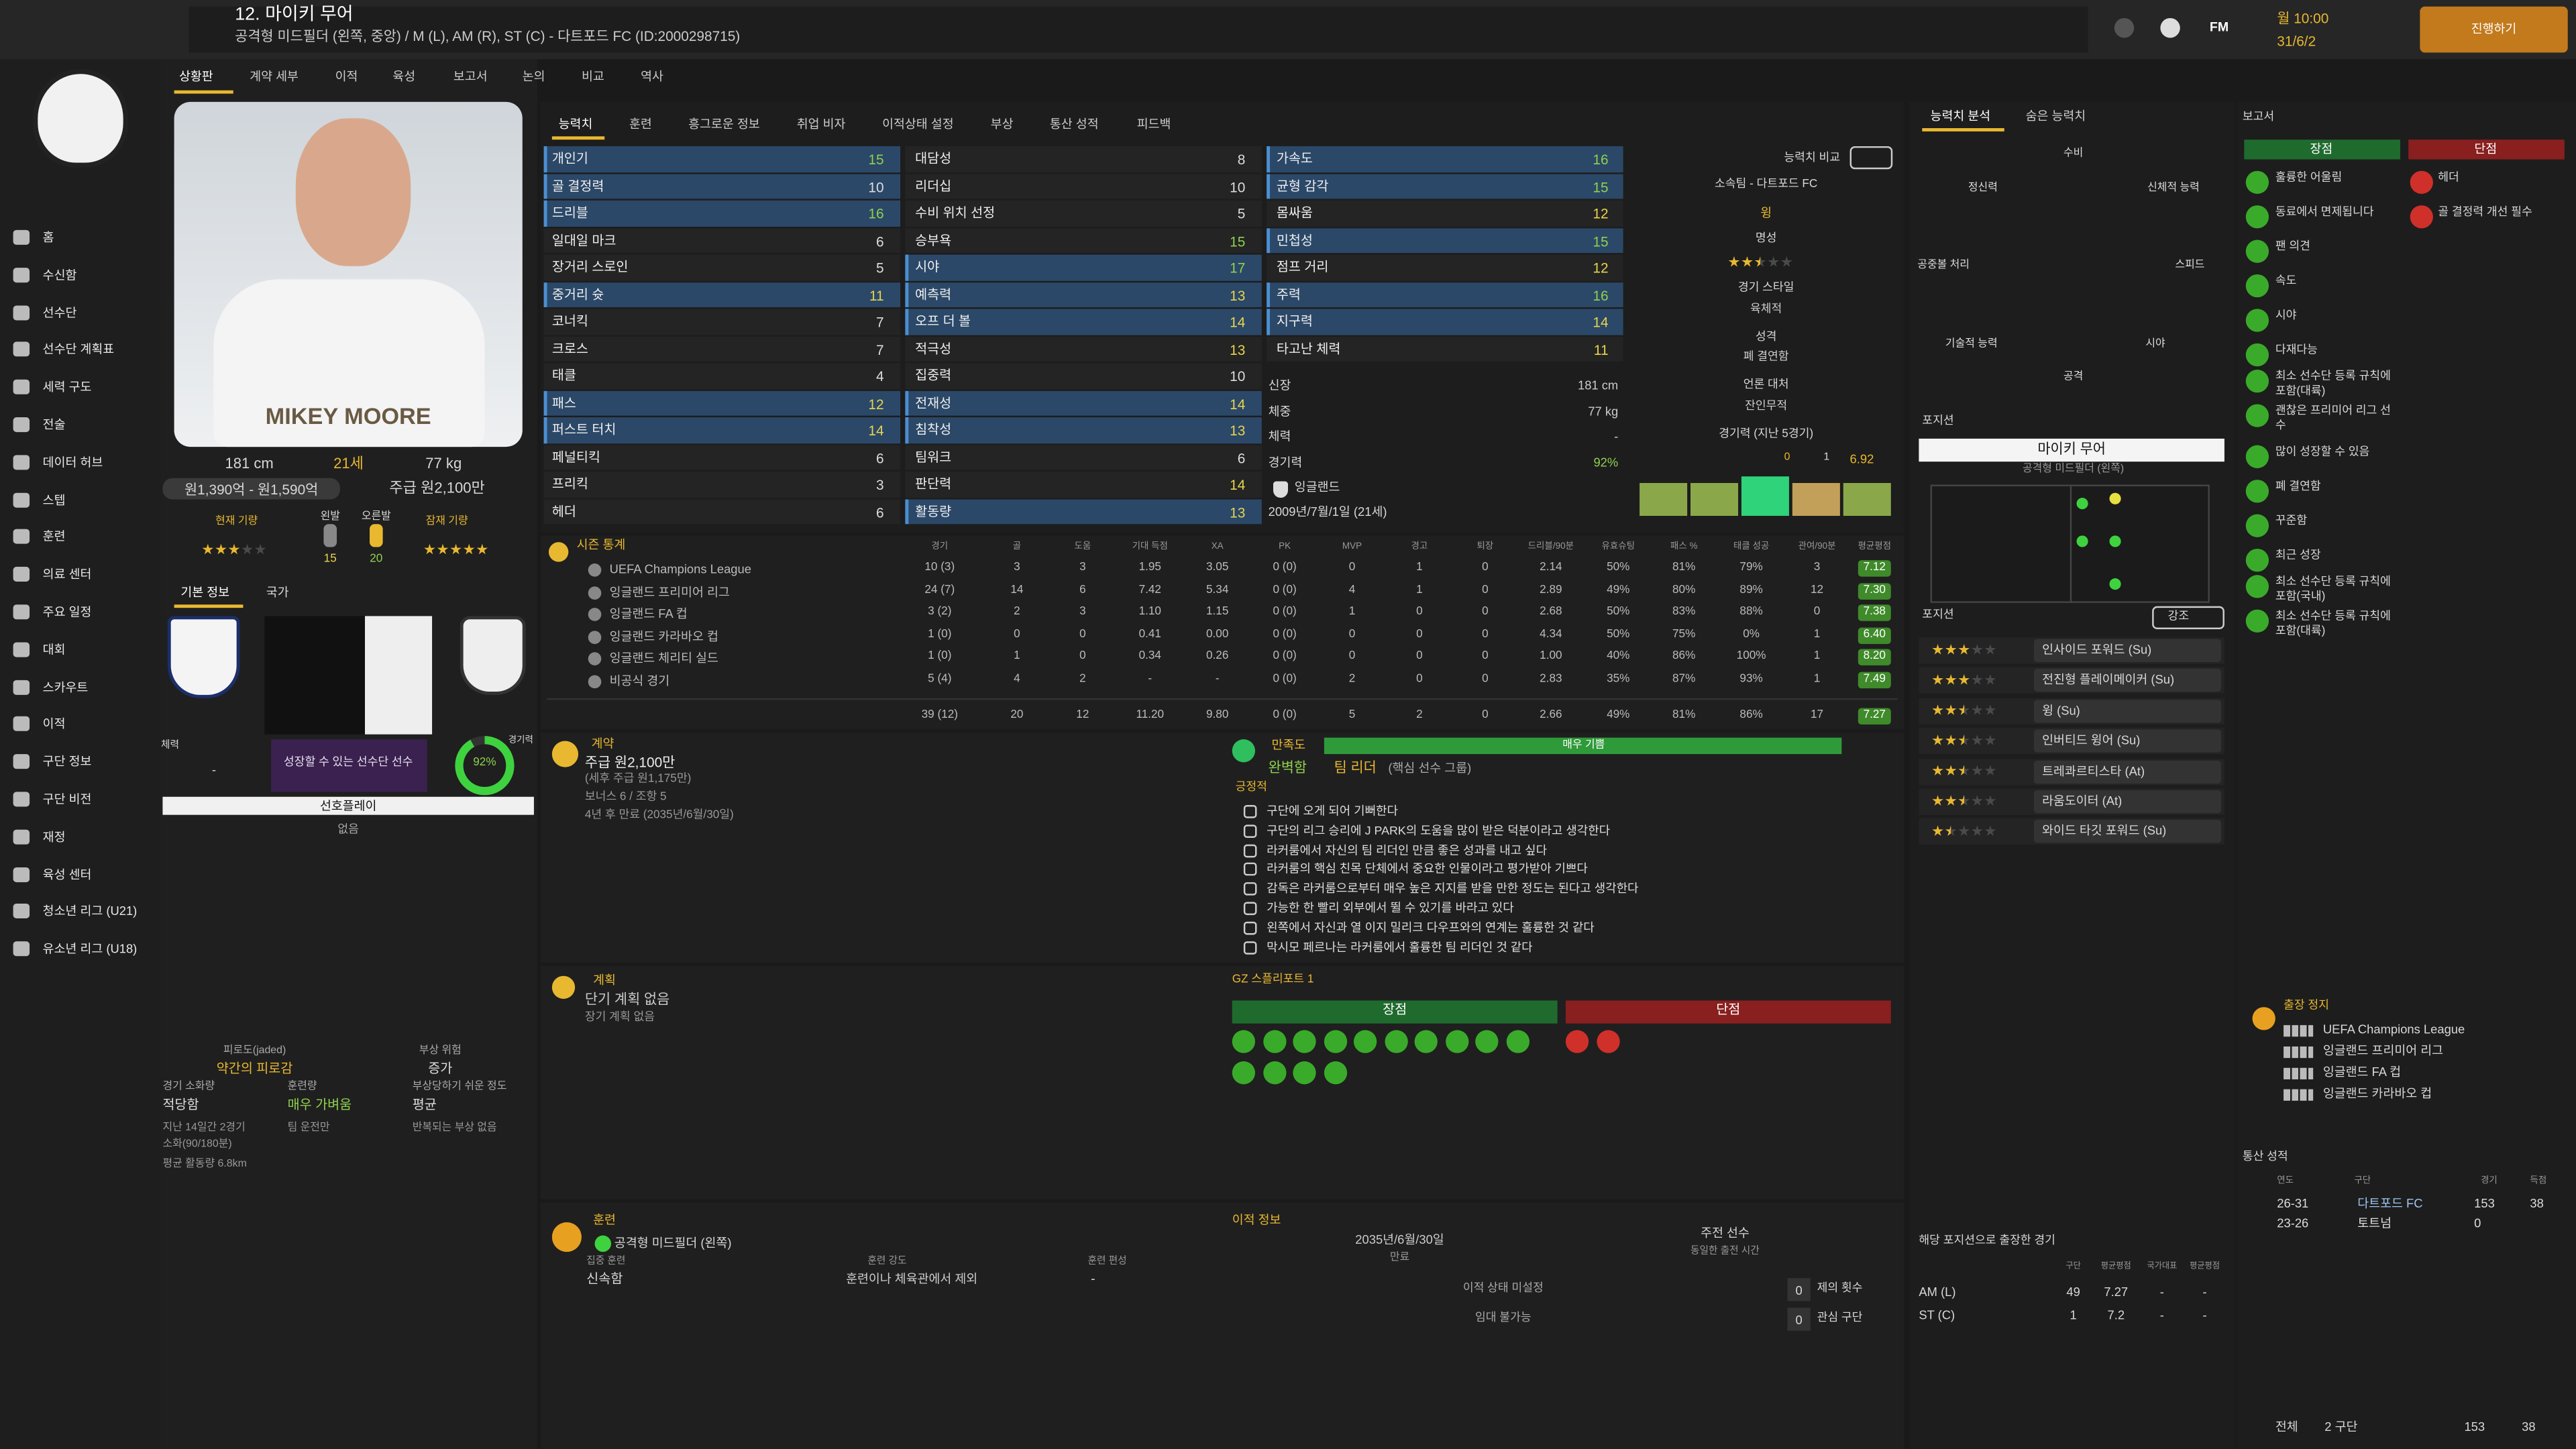  What do you see at coordinates (533, 76) in the screenshot?
I see `tab: 논의` at bounding box center [533, 76].